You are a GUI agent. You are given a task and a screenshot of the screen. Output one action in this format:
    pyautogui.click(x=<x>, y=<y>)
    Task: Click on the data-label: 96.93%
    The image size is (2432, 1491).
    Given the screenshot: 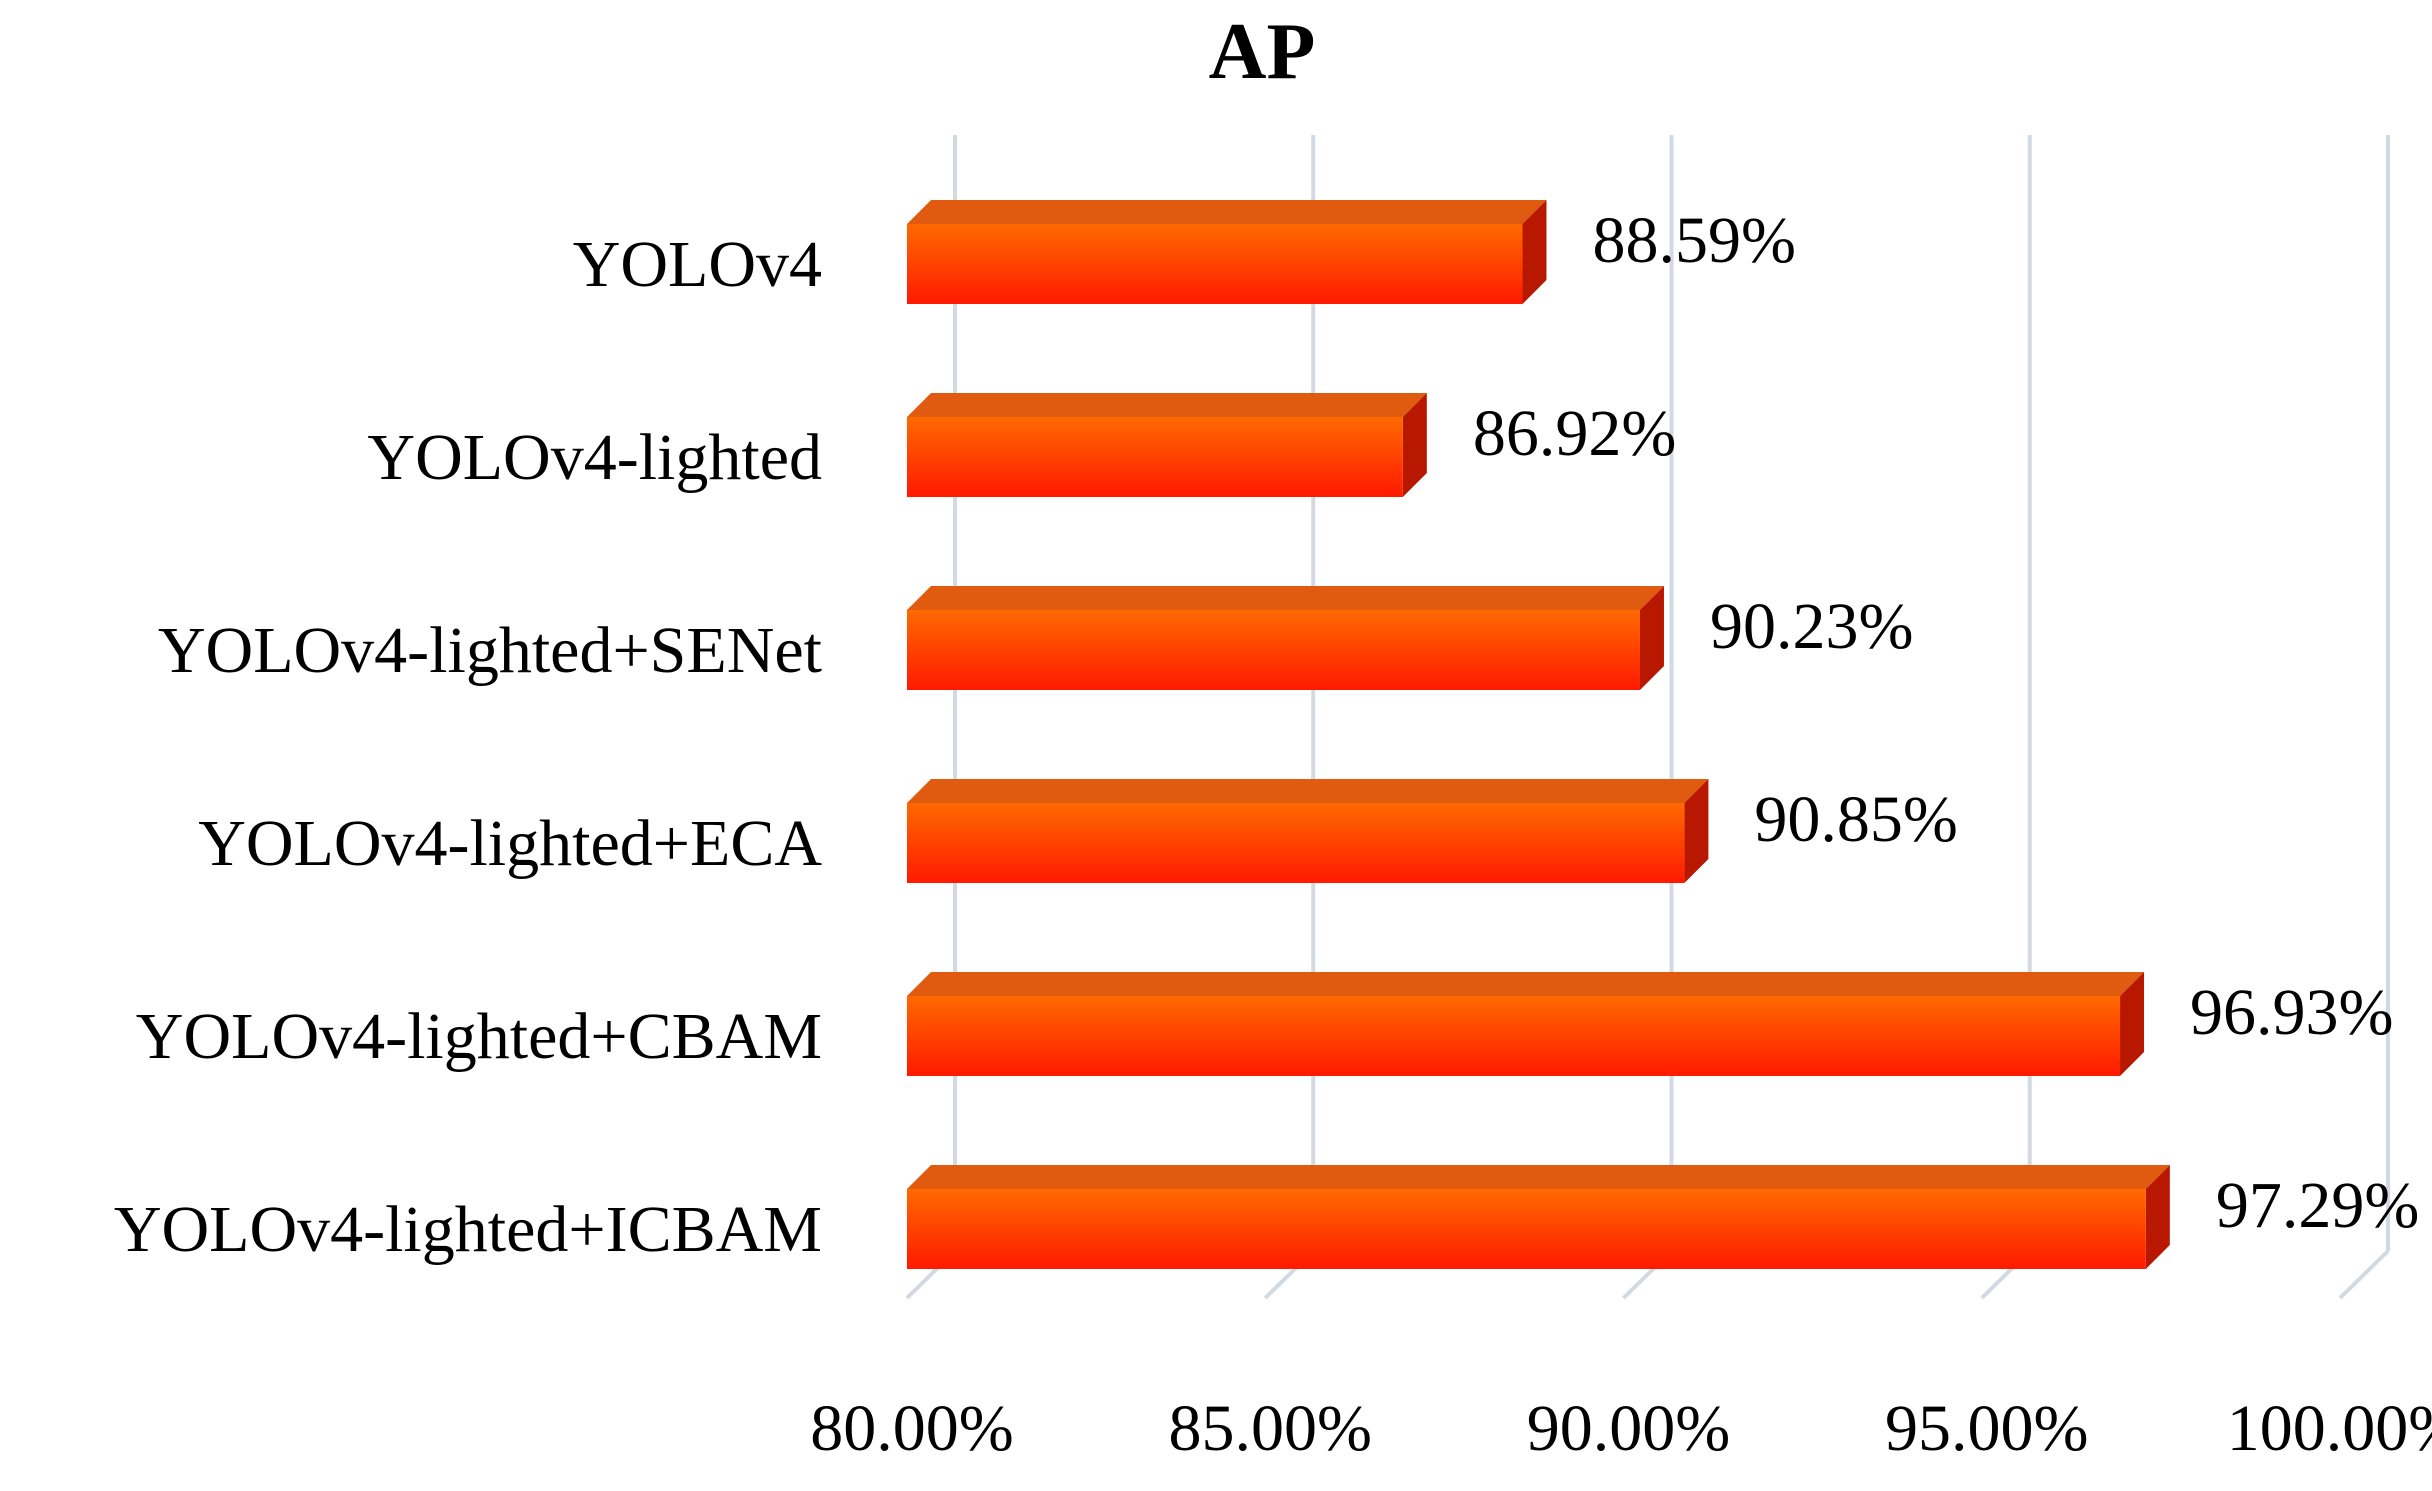 What is the action you would take?
    pyautogui.click(x=2291, y=1012)
    